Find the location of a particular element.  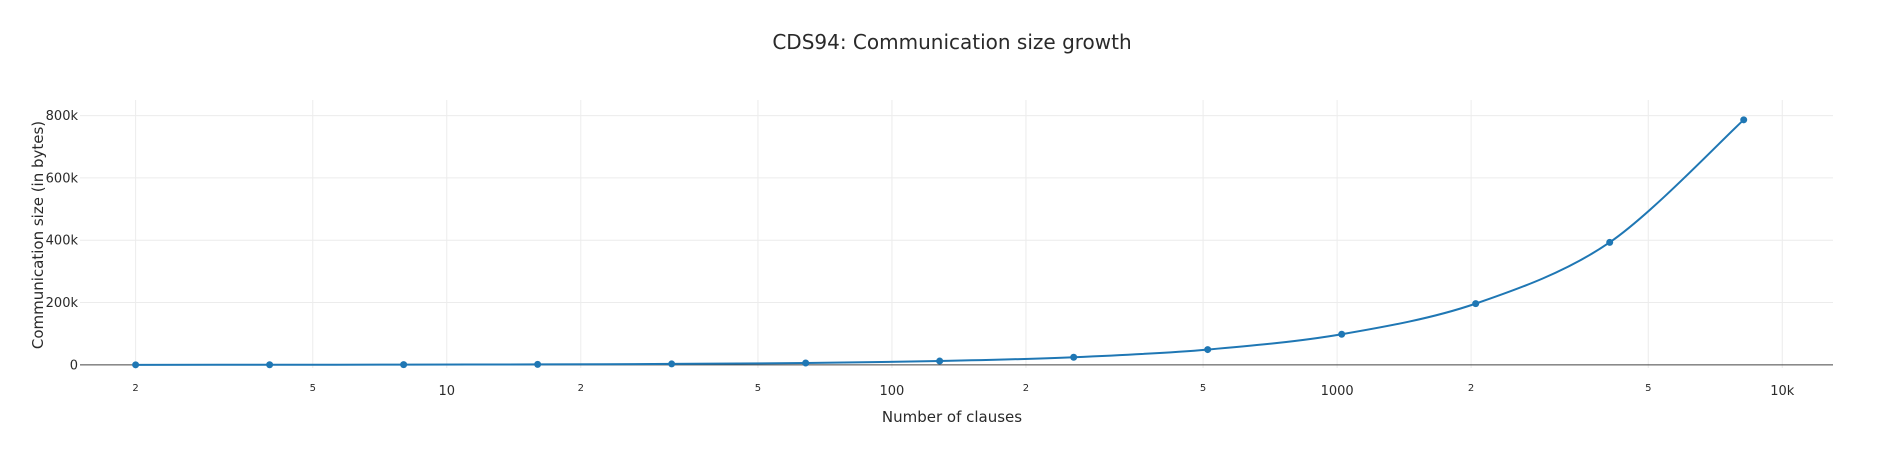

x-tick-label: 10k is located at coordinates (1782, 391).